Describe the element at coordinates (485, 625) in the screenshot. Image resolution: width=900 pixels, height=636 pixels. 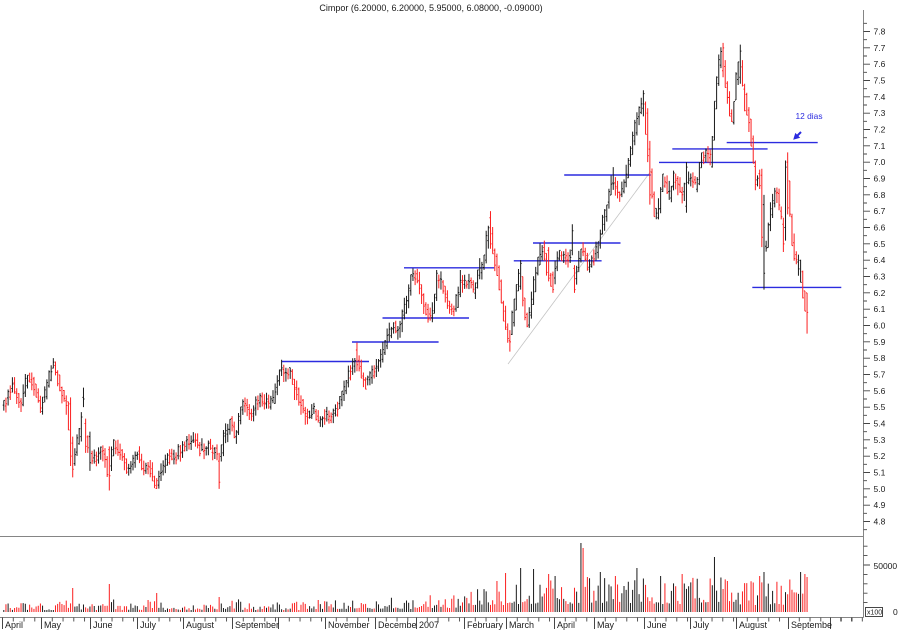
I see `svg-text: February` at that location.